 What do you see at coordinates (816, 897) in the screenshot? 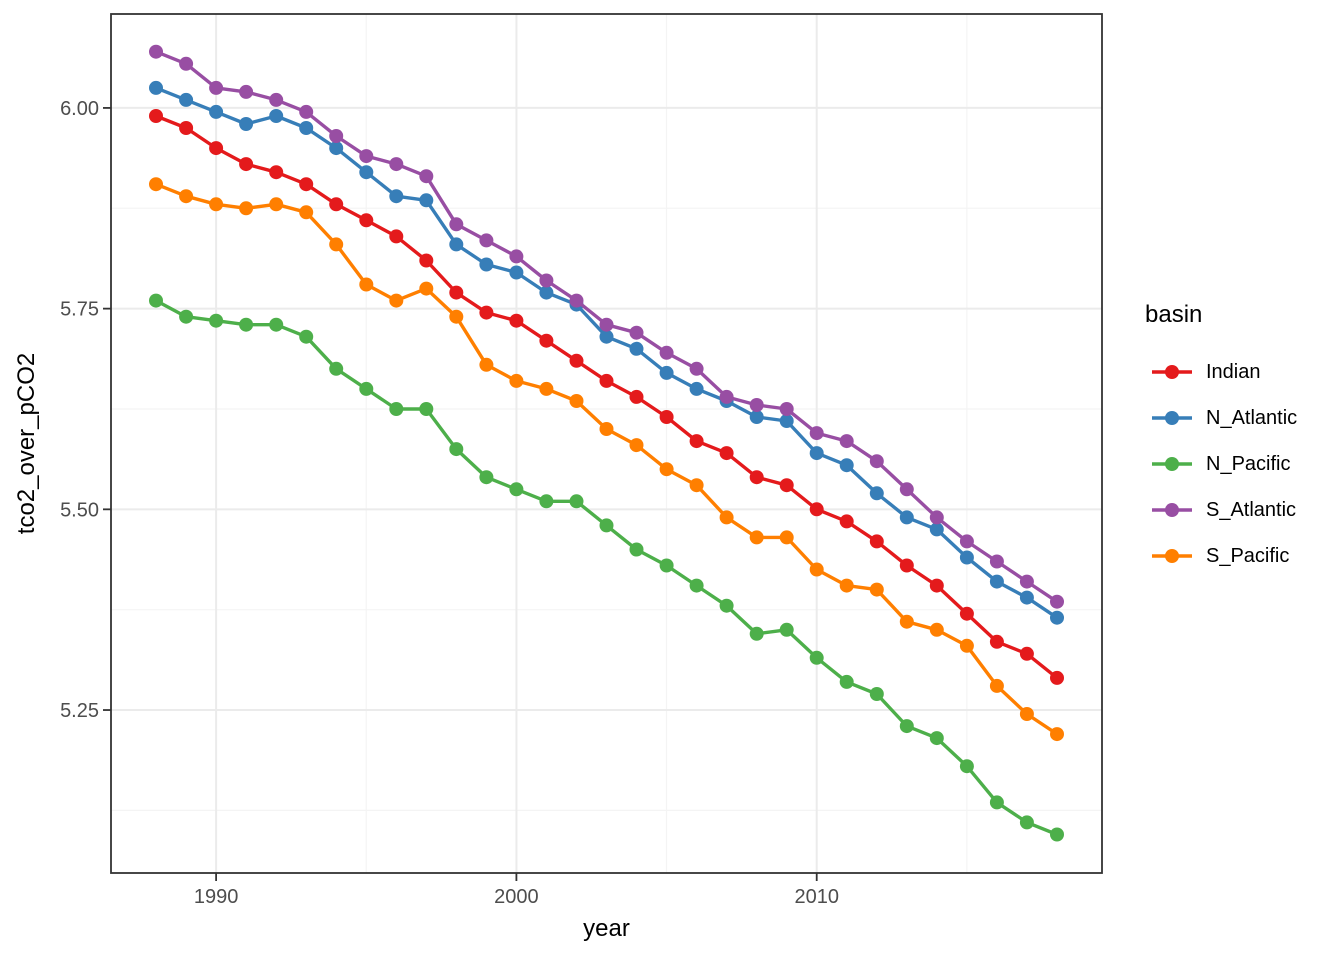
I see `x-tick-label: 2010` at bounding box center [816, 897].